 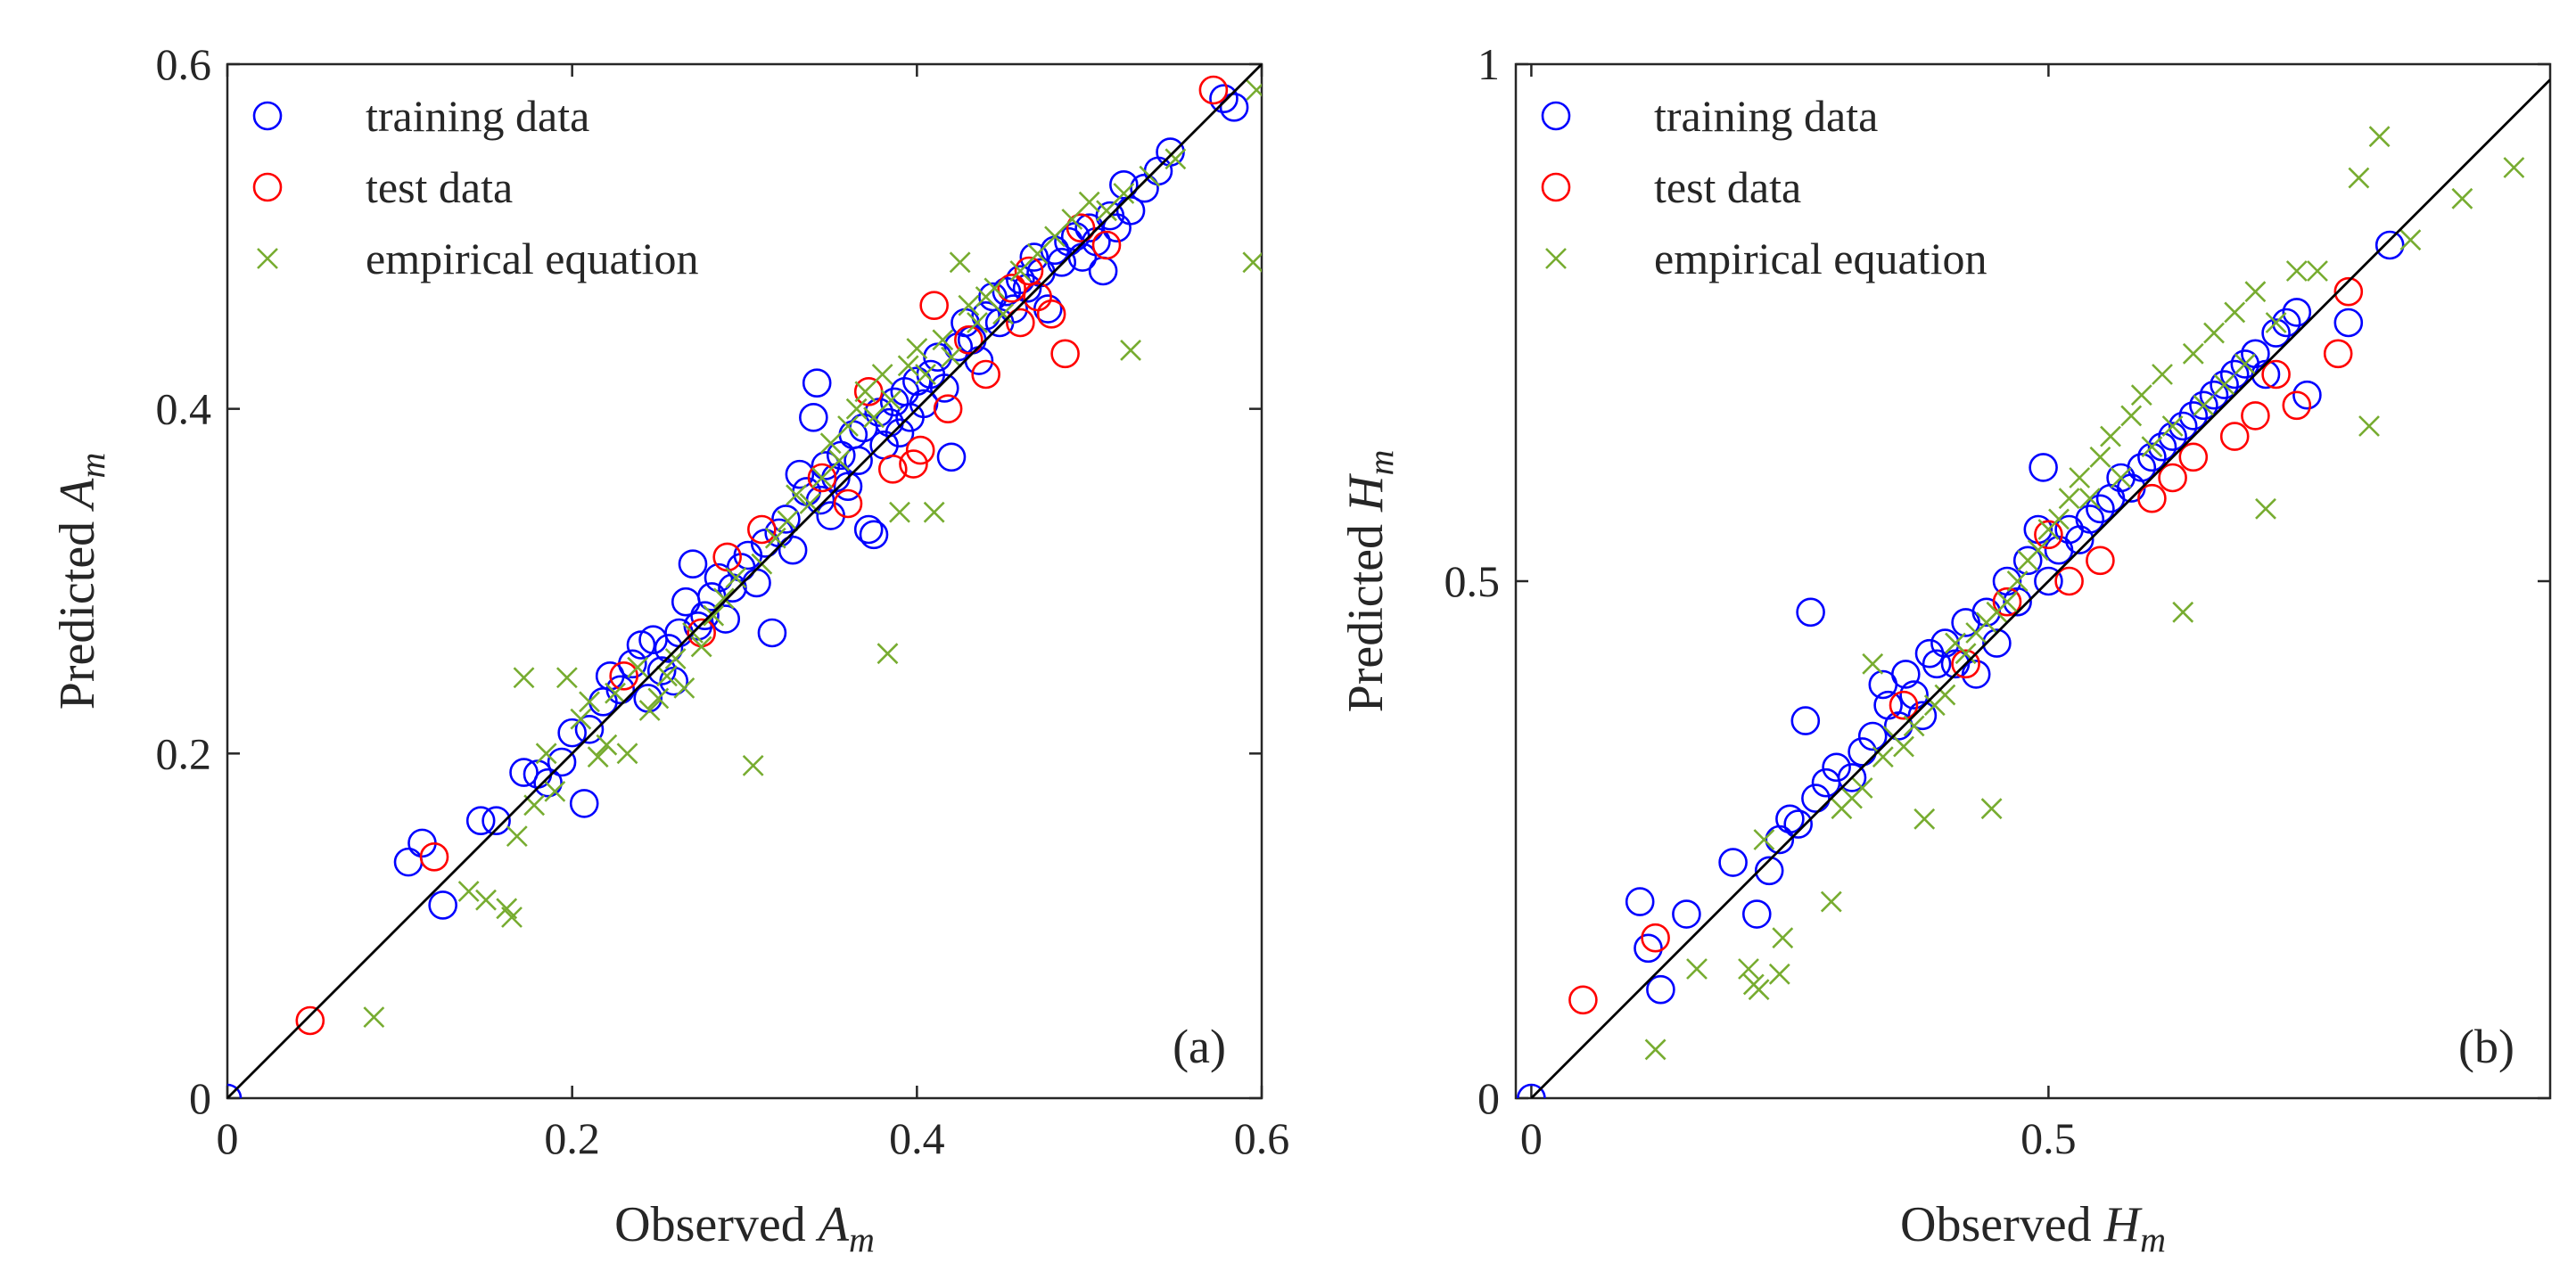 What do you see at coordinates (1366, 612) in the screenshot?
I see `y-axis-label-prefix: Predicted` at bounding box center [1366, 612].